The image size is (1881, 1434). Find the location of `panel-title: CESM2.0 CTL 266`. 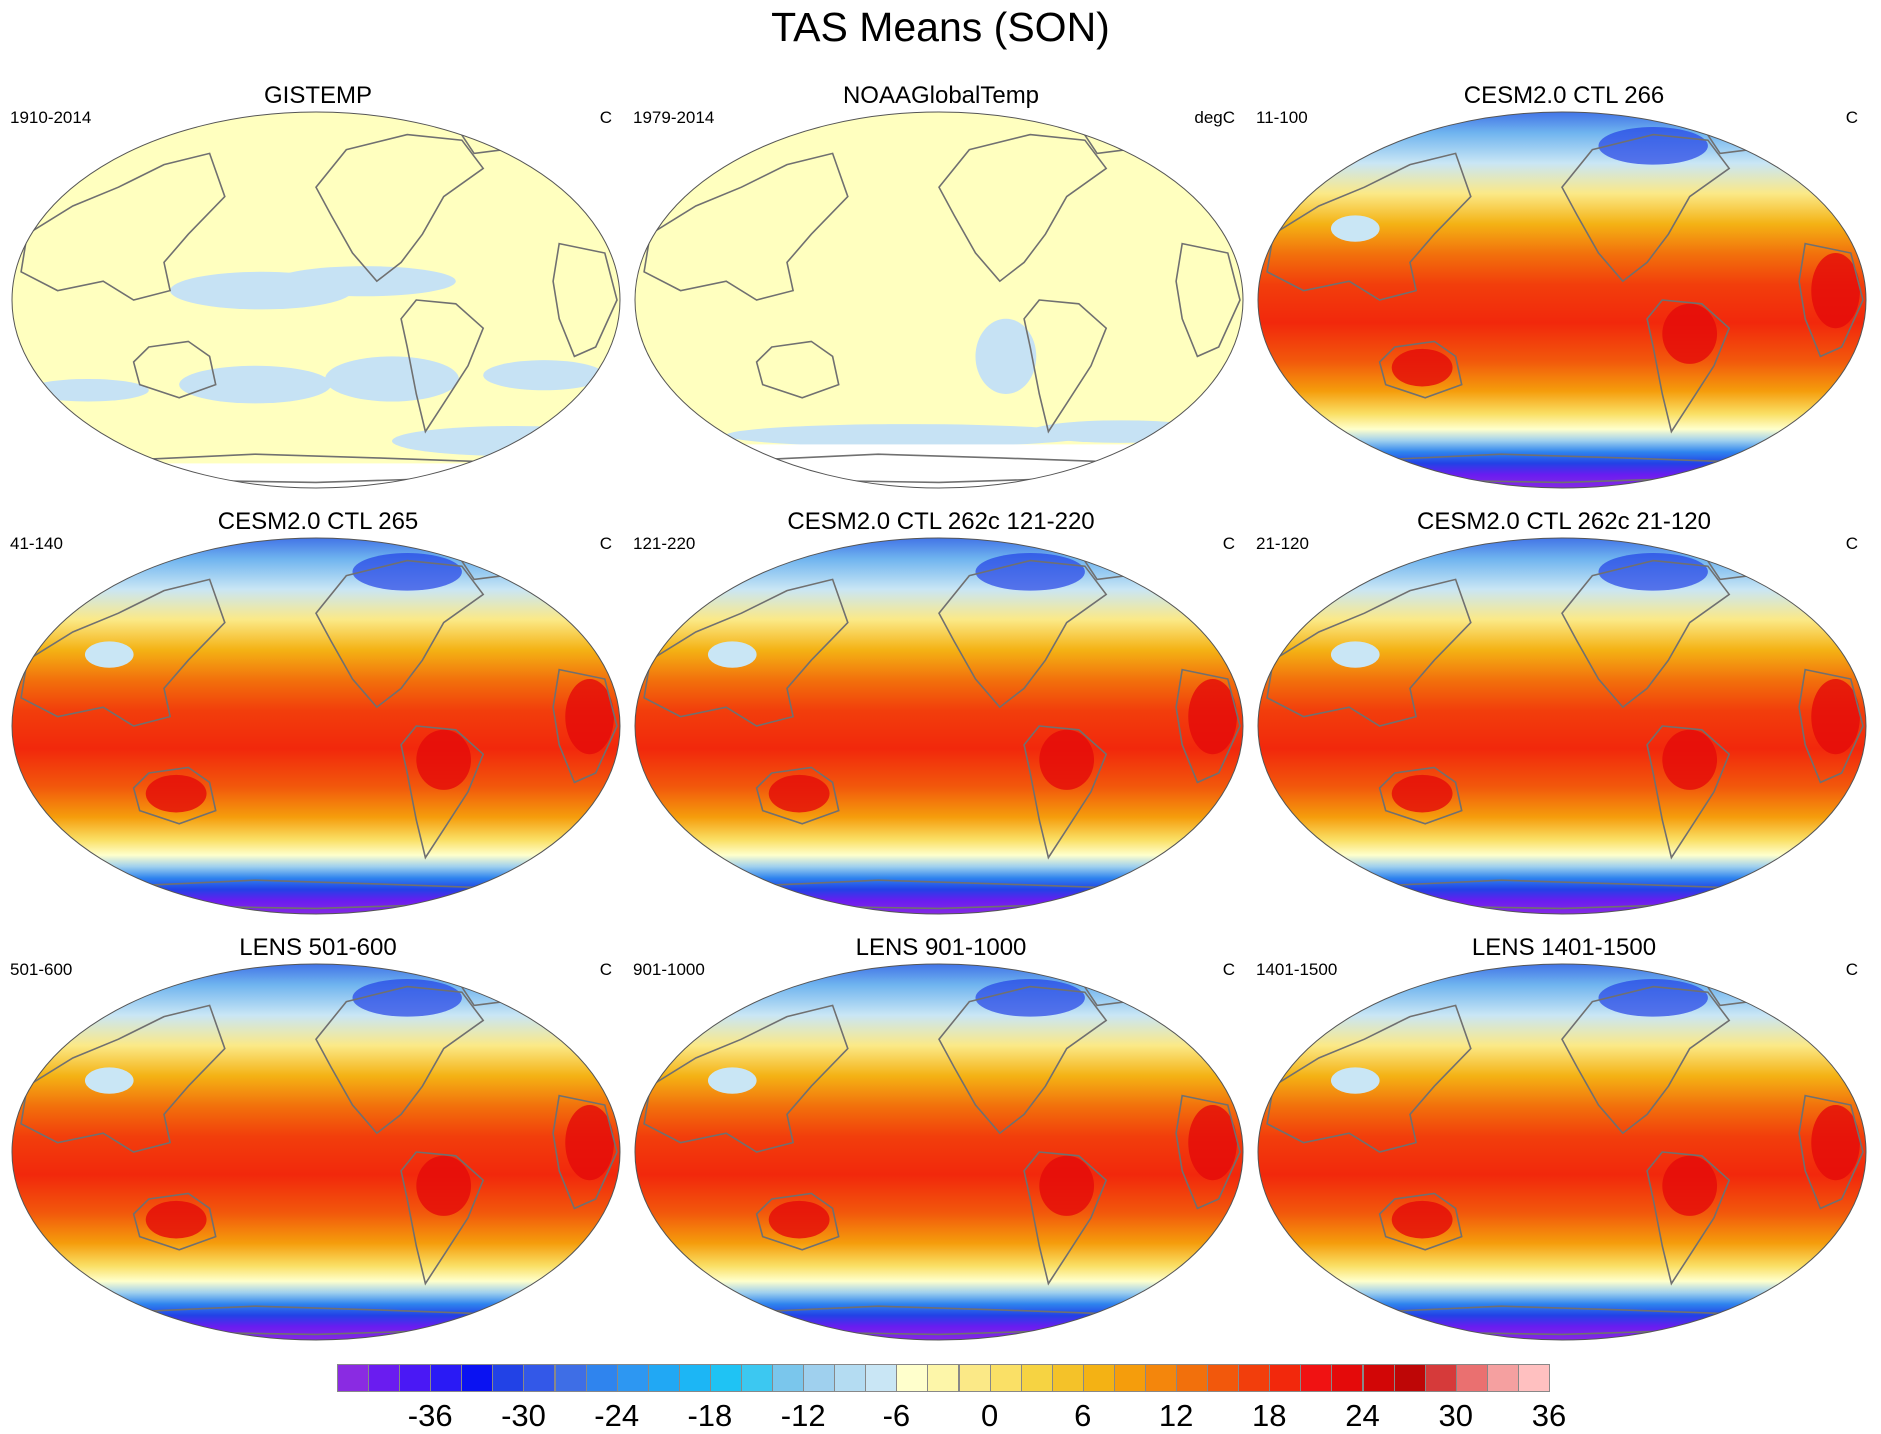

panel-title: CESM2.0 CTL 266 is located at coordinates (1564, 95).